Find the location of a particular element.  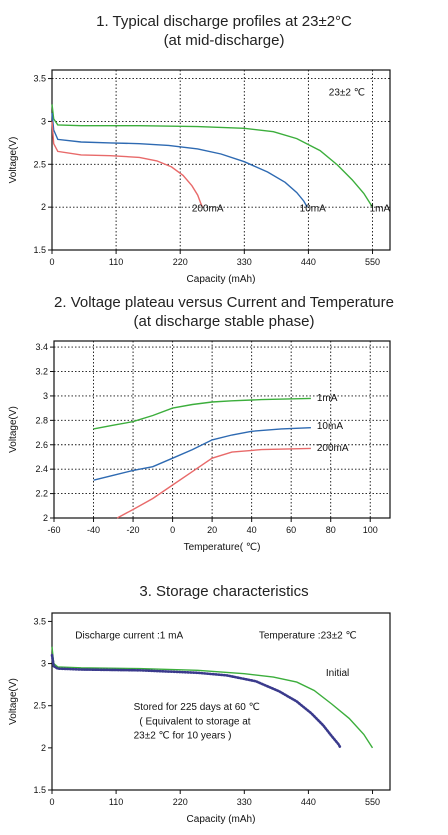

chart3-title: 3. Storage characteristics is located at coordinates (224, 591).